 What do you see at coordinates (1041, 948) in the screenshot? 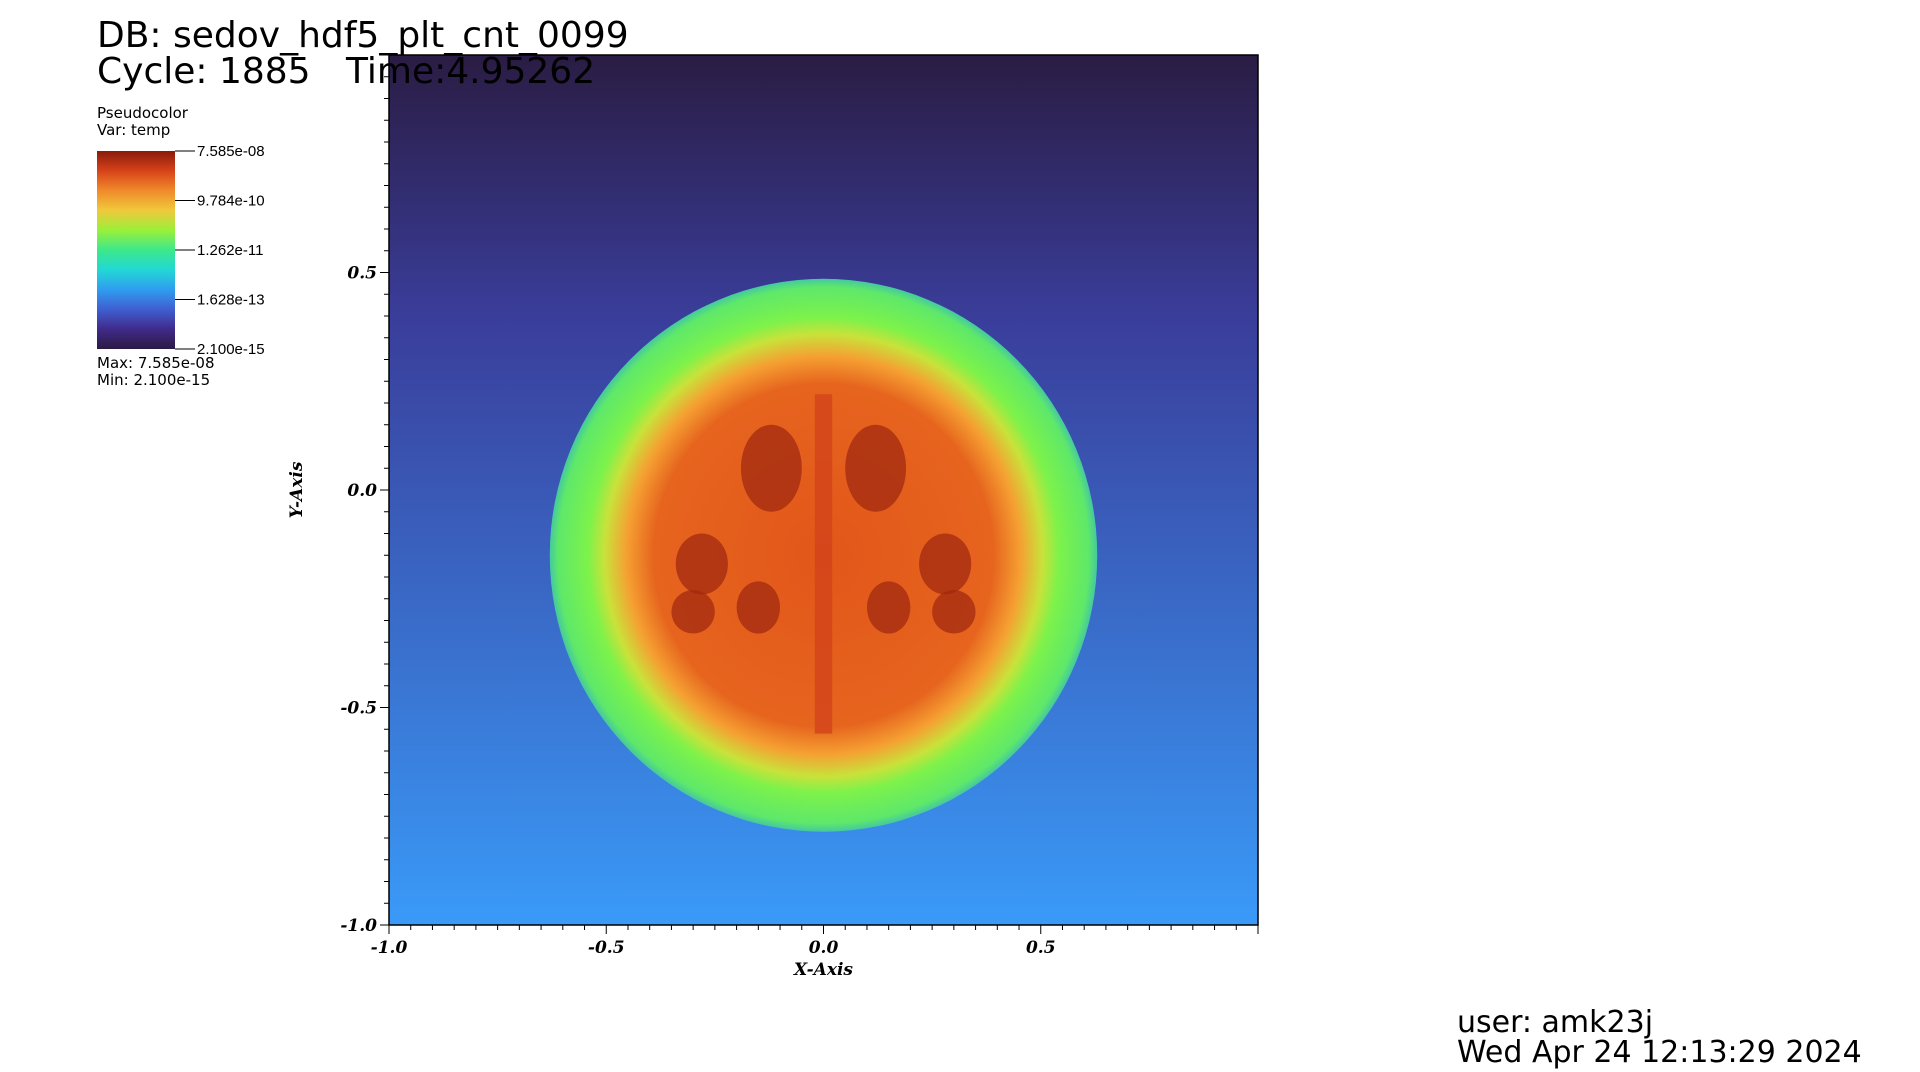
I see `x-tick-label: 0.5` at bounding box center [1041, 948].